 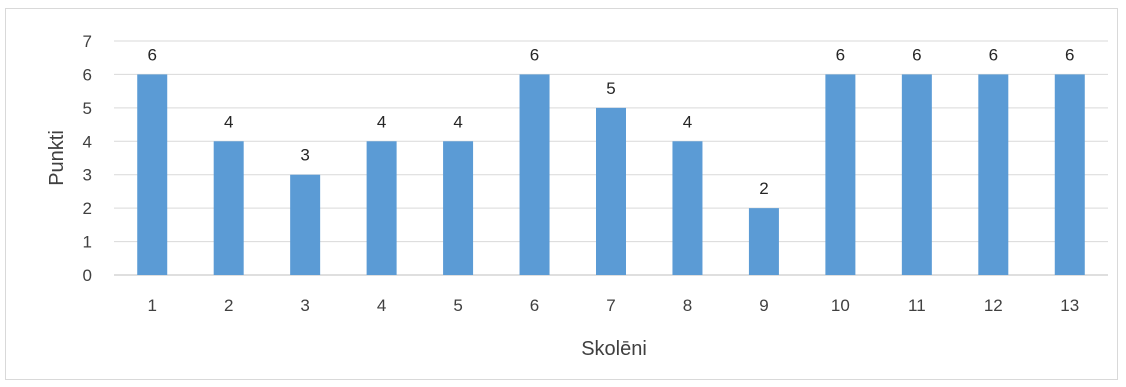 What do you see at coordinates (87, 242) in the screenshot?
I see `y-tick-label: 1` at bounding box center [87, 242].